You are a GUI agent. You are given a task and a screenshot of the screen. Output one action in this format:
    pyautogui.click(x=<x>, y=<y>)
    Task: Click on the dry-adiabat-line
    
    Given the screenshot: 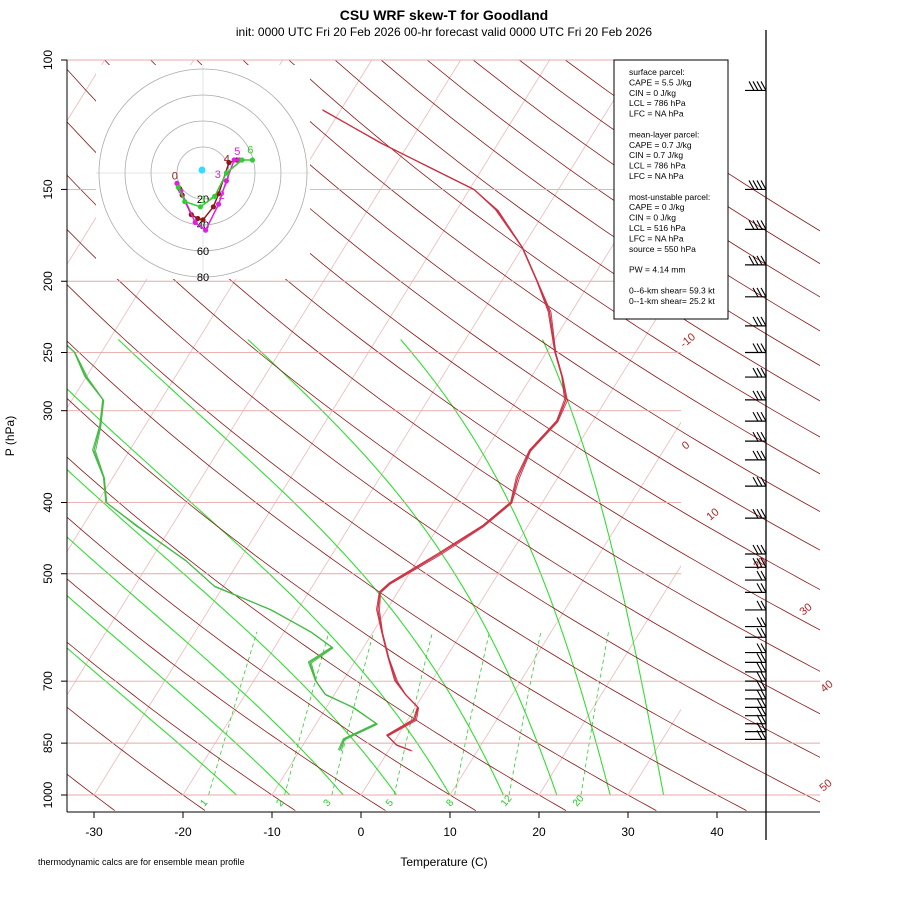 What is the action you would take?
    pyautogui.click(x=226, y=694)
    